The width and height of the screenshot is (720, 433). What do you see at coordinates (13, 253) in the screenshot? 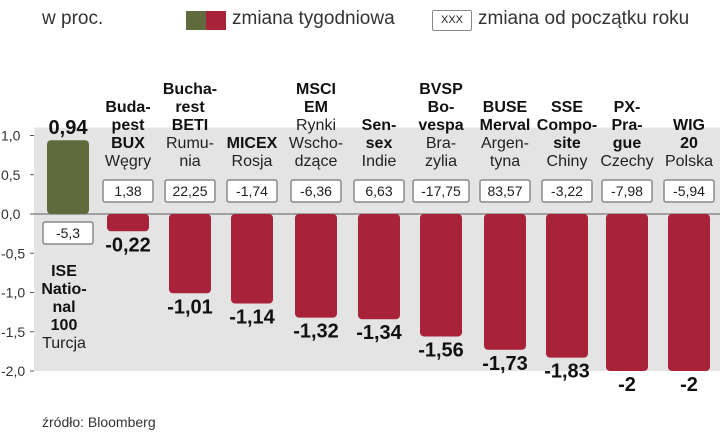
I see `y-tick-label: -0,5` at bounding box center [13, 253].